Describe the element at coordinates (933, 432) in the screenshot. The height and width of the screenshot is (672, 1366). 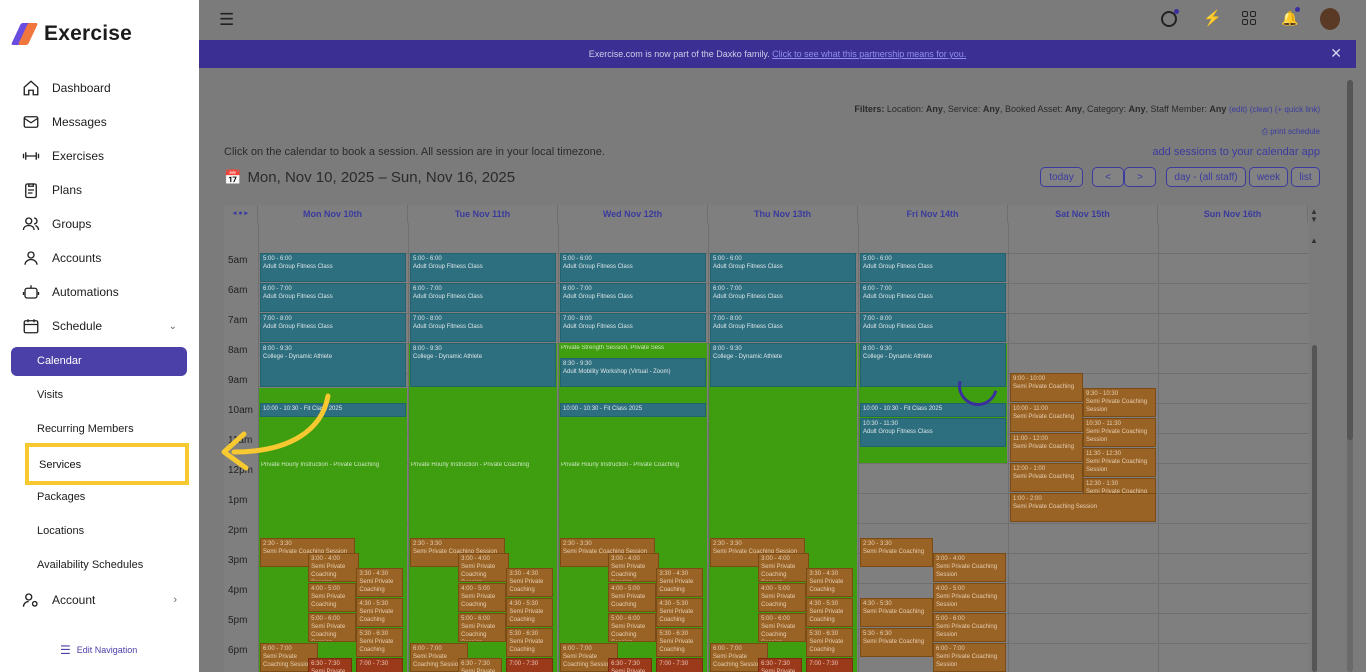
I see `calendar-event: 10:30 - 11:30 Adult Group Fitness Class` at that location.